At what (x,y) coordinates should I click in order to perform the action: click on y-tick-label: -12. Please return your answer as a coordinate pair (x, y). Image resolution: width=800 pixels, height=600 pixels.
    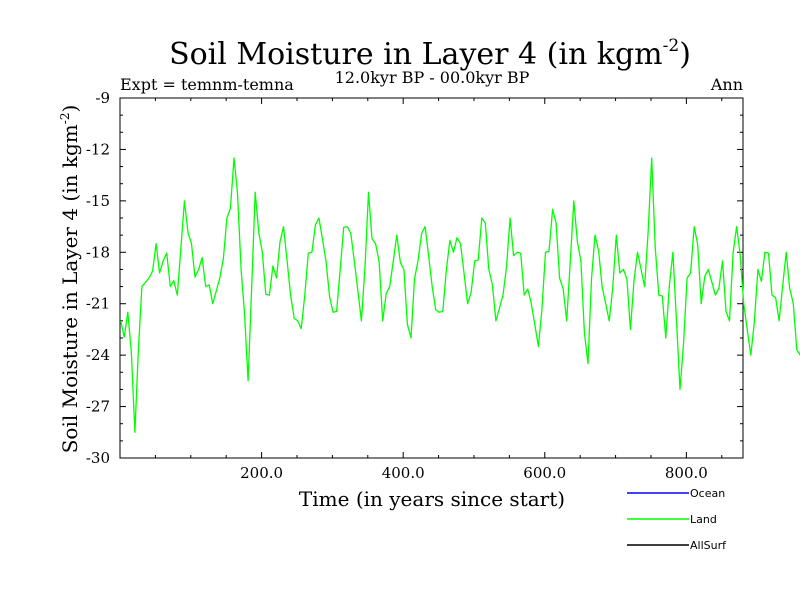
    Looking at the image, I should click on (98, 149).